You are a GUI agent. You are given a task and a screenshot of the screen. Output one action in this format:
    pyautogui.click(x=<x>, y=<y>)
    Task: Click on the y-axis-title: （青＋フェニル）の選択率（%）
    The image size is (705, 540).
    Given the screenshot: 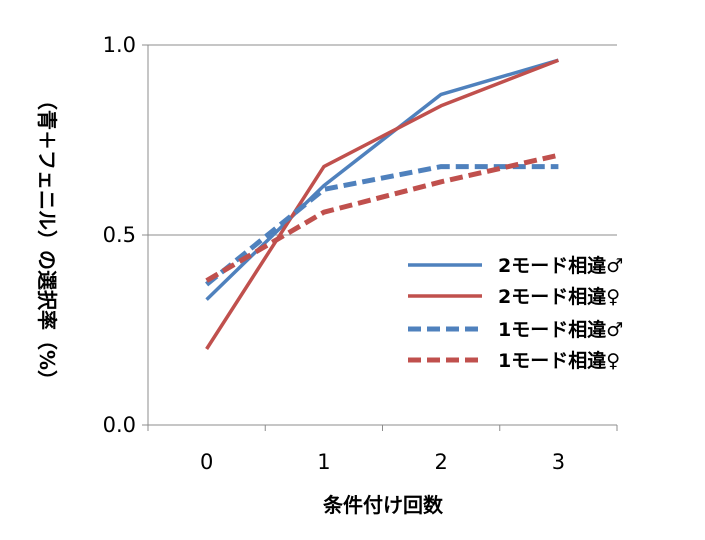 What is the action you would take?
    pyautogui.click(x=47, y=240)
    